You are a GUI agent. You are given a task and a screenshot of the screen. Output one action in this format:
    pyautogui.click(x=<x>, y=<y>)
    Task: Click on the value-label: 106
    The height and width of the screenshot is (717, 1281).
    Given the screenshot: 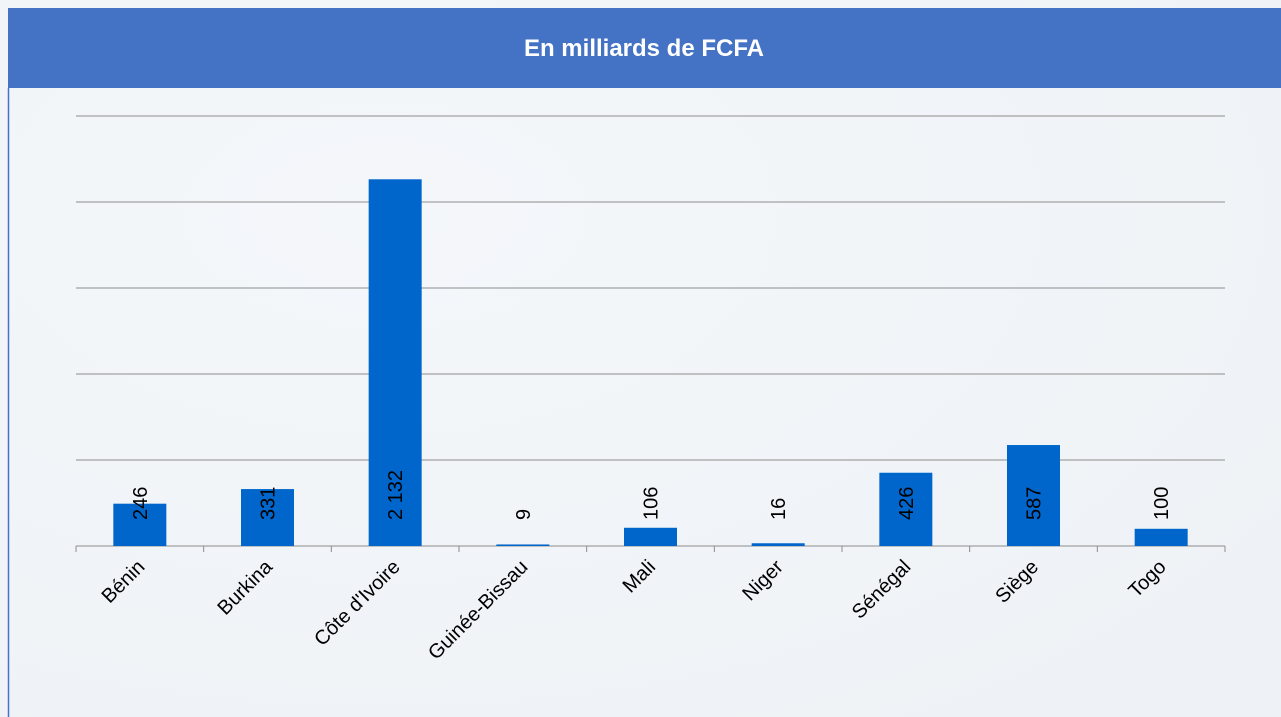 What is the action you would take?
    pyautogui.click(x=652, y=503)
    